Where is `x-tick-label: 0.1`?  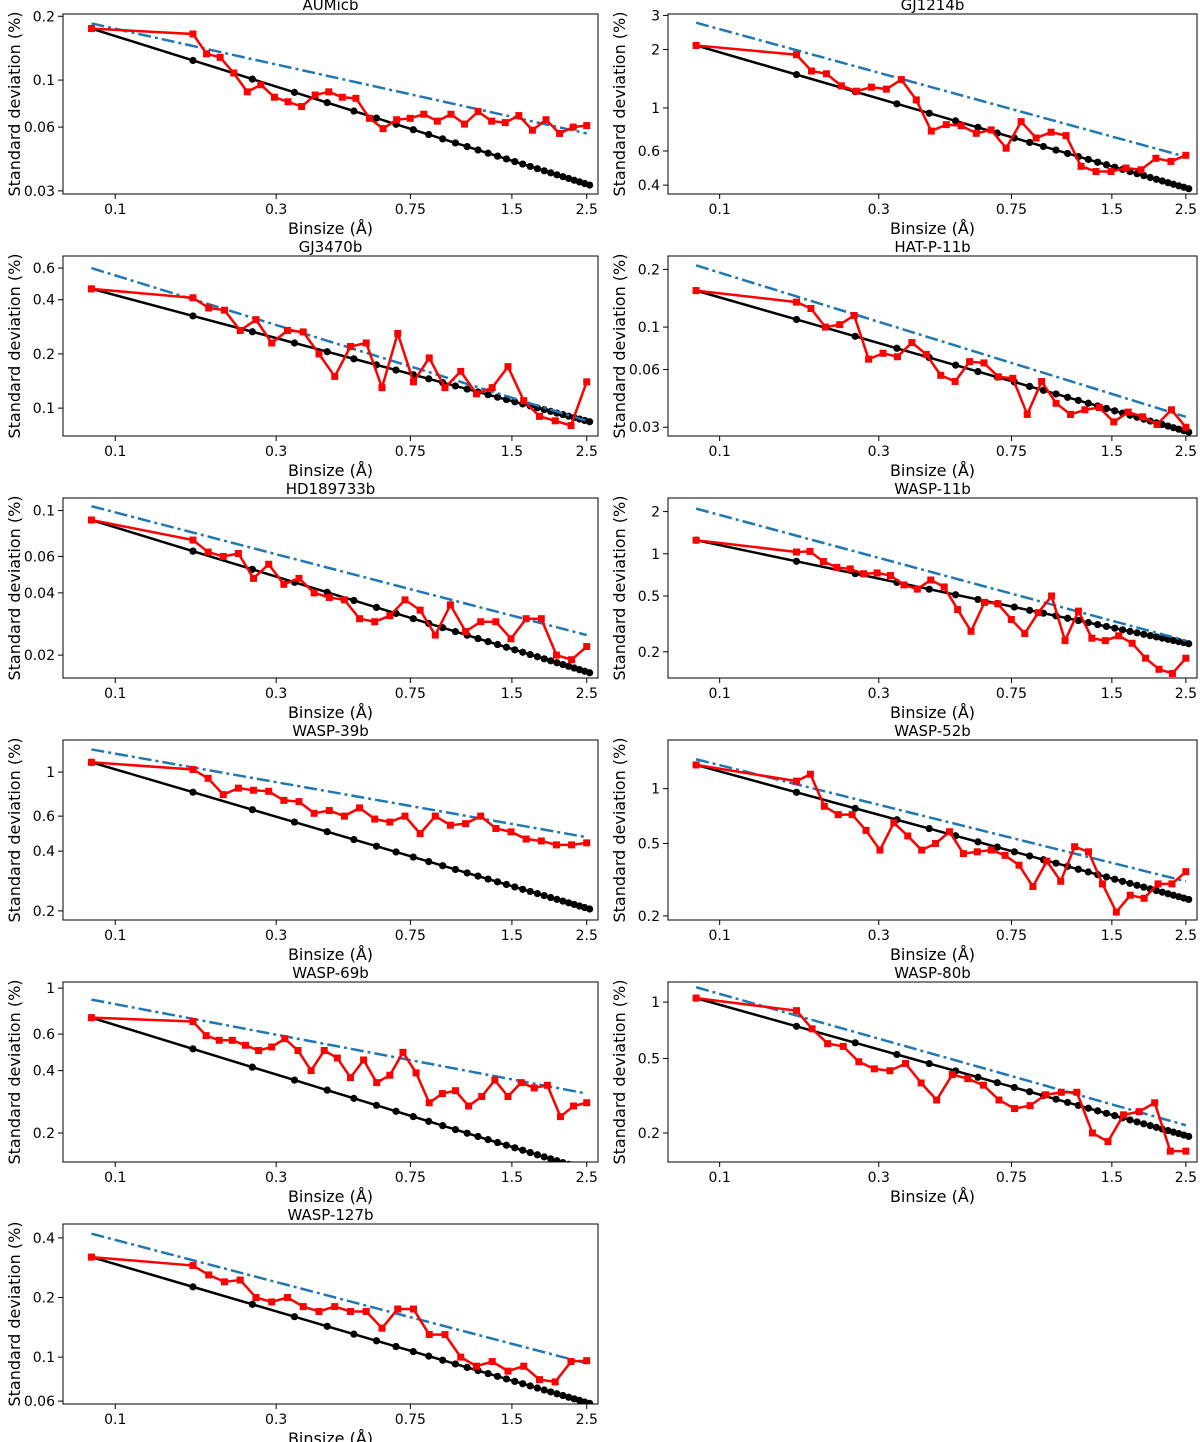
x-tick-label: 0.1 is located at coordinates (115, 936).